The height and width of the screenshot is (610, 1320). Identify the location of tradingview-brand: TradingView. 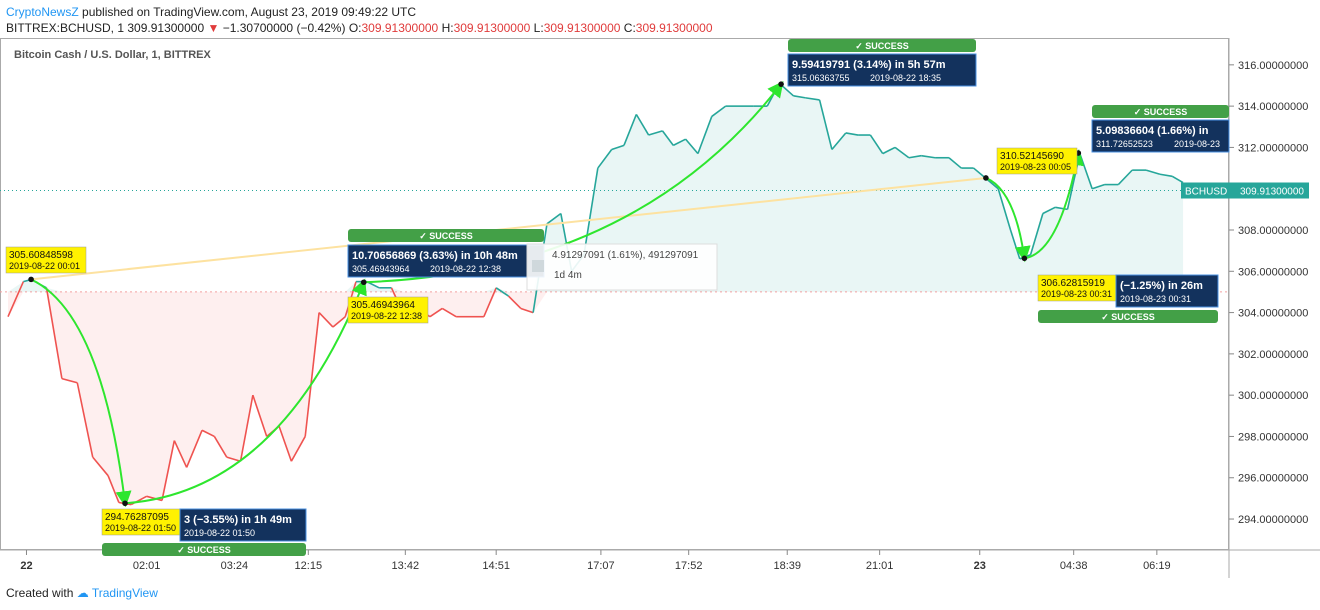
(124, 593).